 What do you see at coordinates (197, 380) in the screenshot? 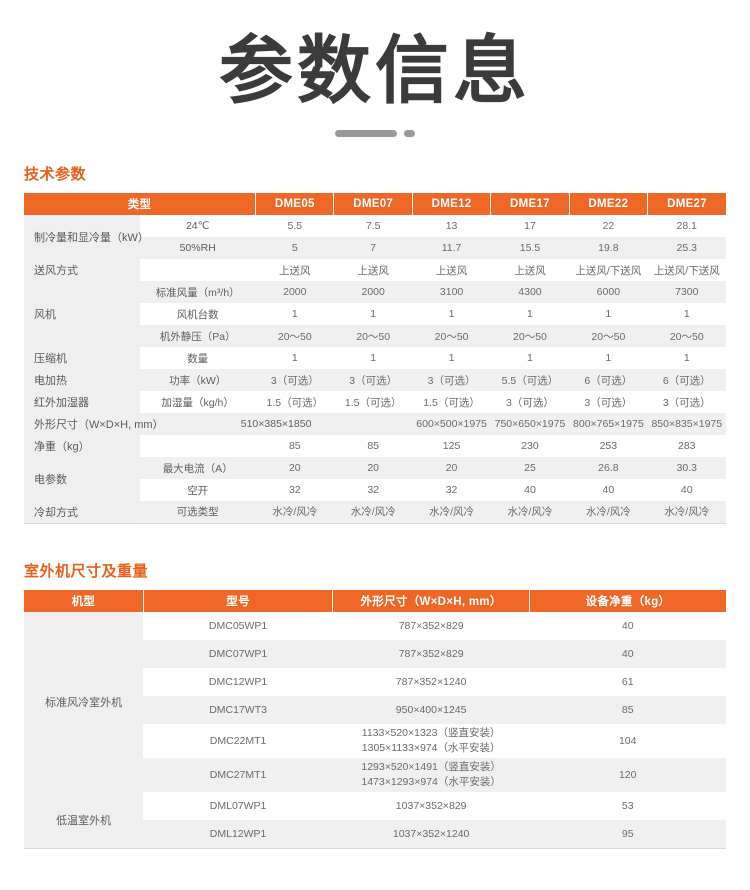
I see `row-subcategory-label: 功率（kW）` at bounding box center [197, 380].